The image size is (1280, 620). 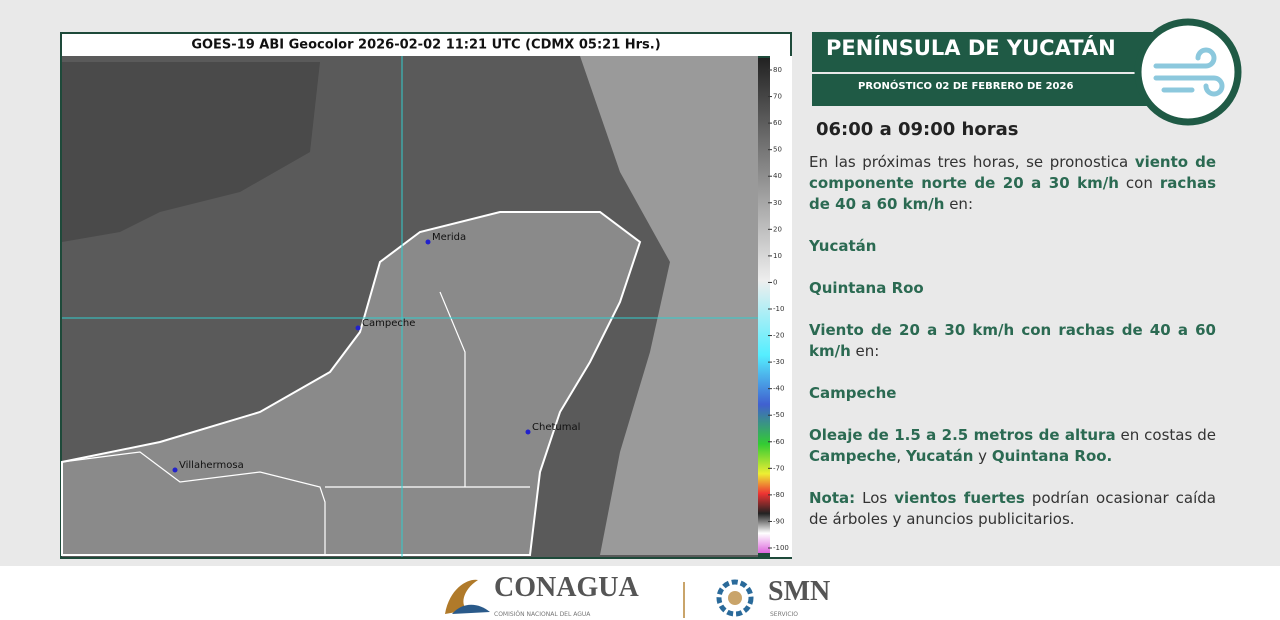 What do you see at coordinates (866, 288) in the screenshot?
I see `highlight: Quintana Roo` at bounding box center [866, 288].